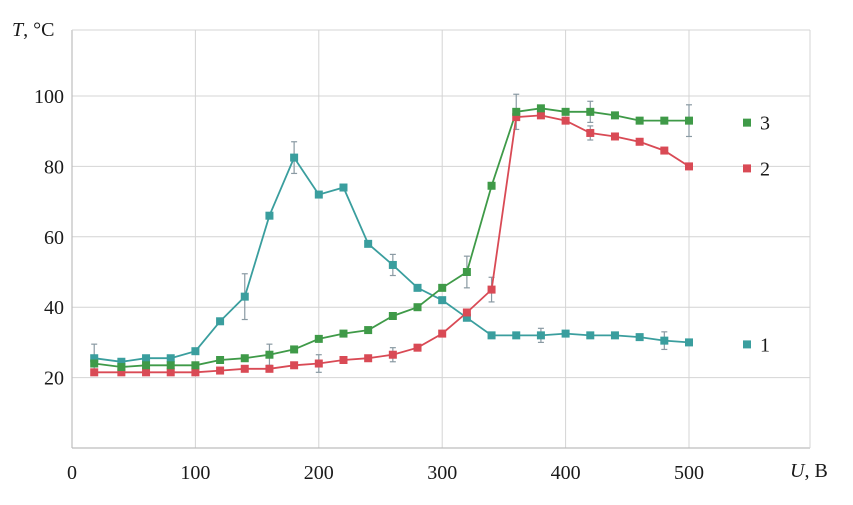  Describe the element at coordinates (54, 308) in the screenshot. I see `y-tick-label: 40` at that location.